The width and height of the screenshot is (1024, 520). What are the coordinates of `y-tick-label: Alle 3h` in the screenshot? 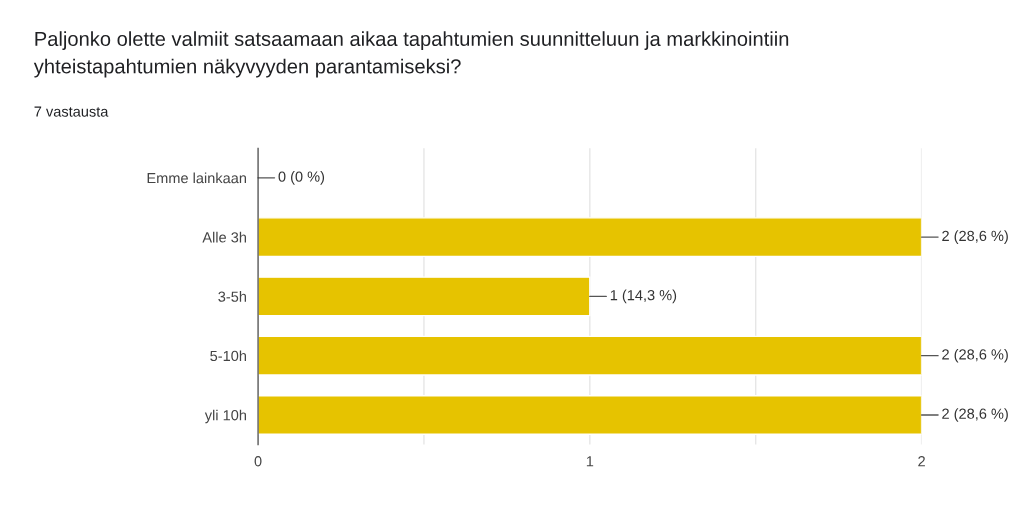 It's located at (224, 237).